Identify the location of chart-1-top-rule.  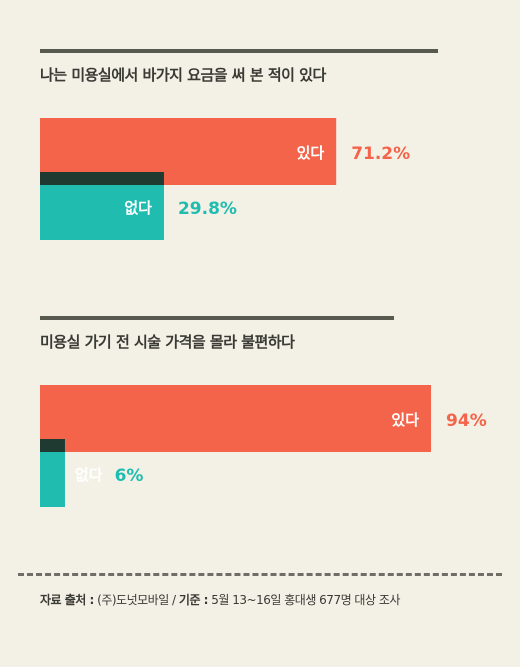
(239, 51).